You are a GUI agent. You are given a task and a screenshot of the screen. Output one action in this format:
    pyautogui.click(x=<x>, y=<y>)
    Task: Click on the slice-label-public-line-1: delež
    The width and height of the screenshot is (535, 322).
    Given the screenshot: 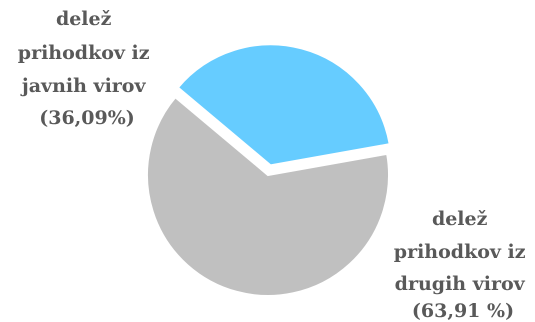 What is the action you would take?
    pyautogui.click(x=84, y=19)
    